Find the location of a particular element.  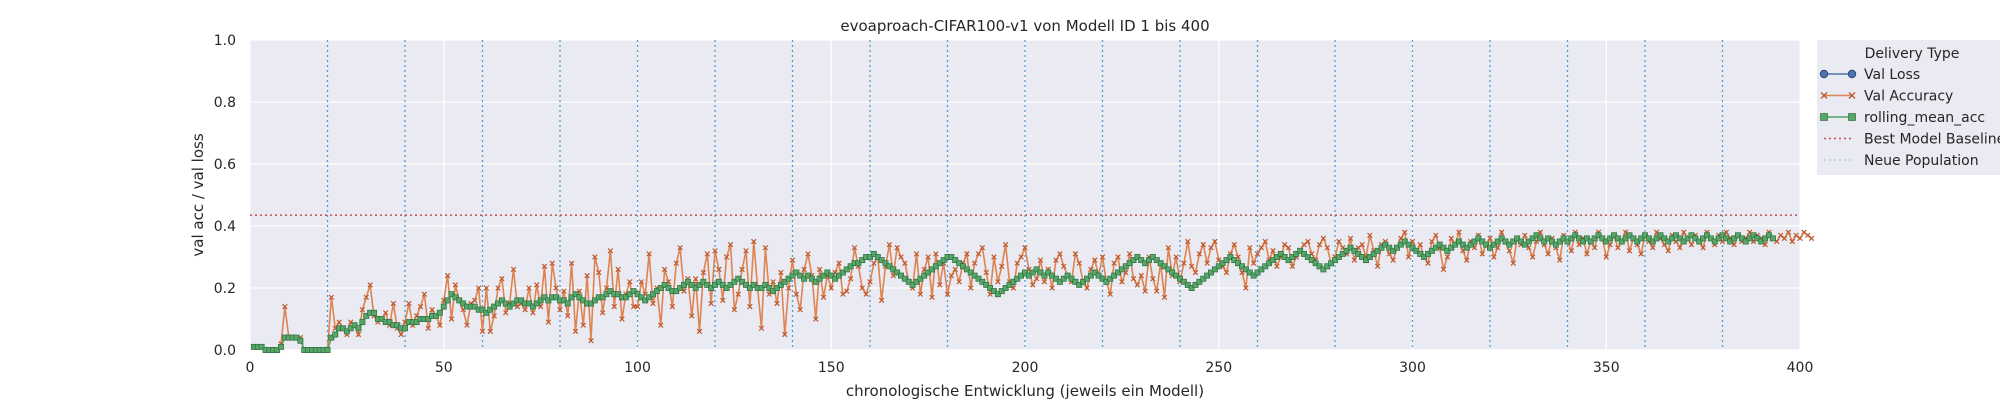

x-tick-label: 250 is located at coordinates (1218, 368).